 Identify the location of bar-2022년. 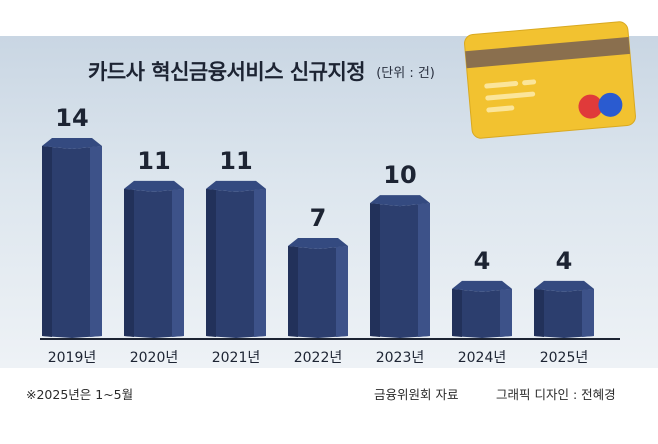
(318, 288).